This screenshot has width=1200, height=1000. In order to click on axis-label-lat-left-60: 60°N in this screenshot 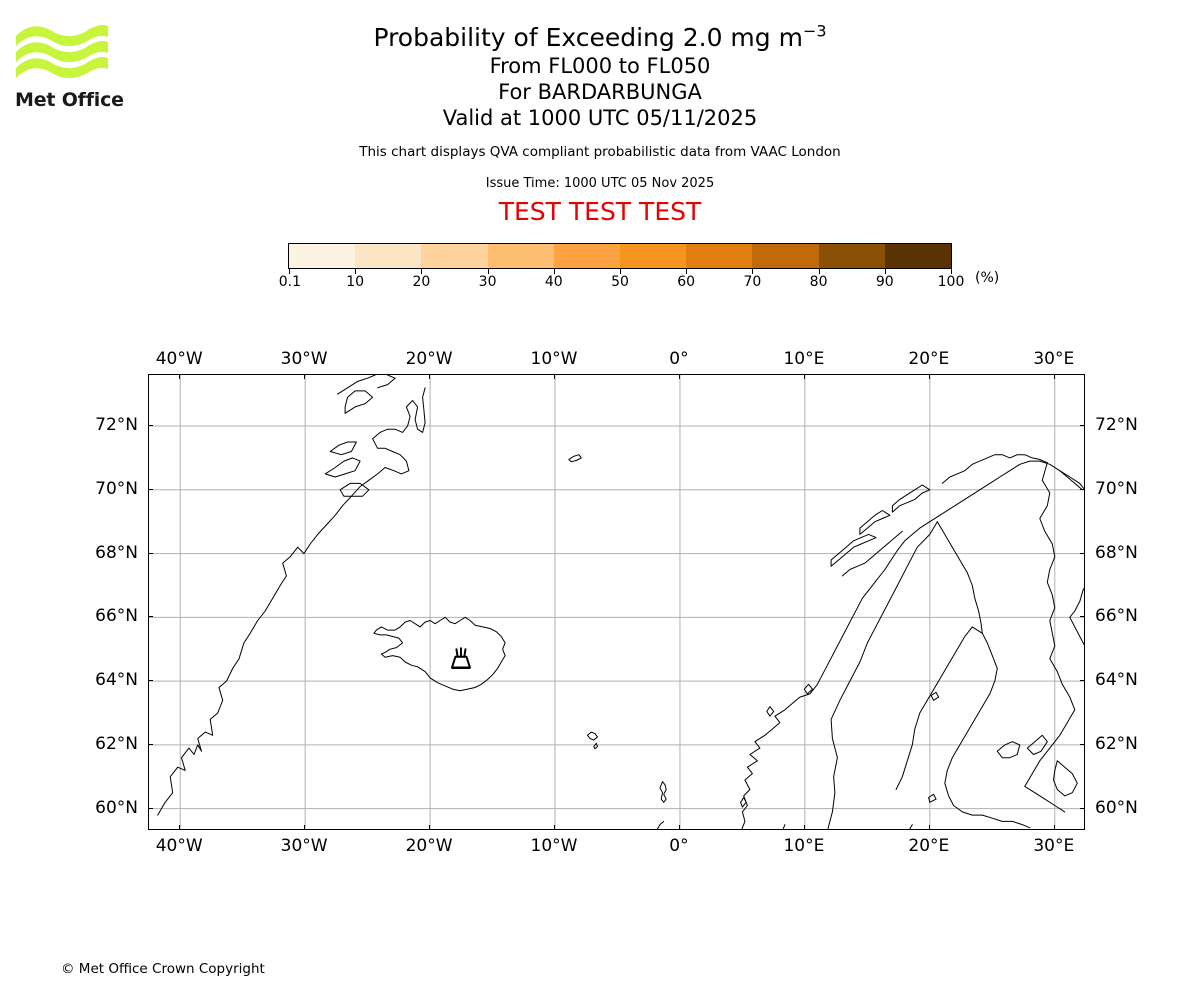, I will do `click(116, 807)`.